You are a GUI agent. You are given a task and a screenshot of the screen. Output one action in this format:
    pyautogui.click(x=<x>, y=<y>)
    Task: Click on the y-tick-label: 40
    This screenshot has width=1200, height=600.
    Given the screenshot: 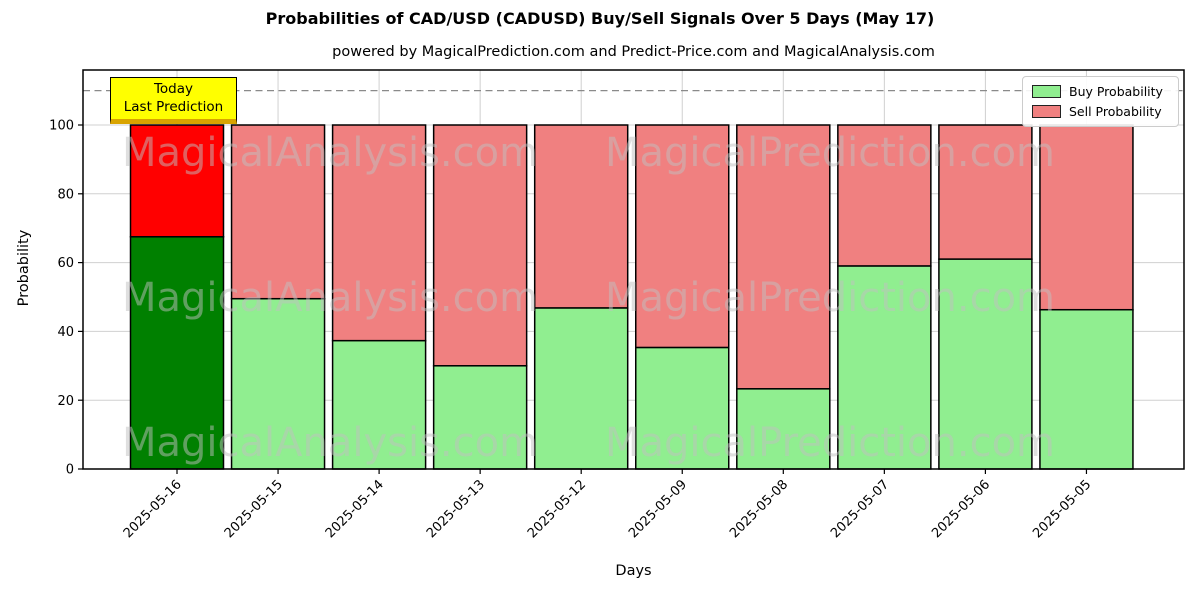 What is the action you would take?
    pyautogui.click(x=65, y=332)
    